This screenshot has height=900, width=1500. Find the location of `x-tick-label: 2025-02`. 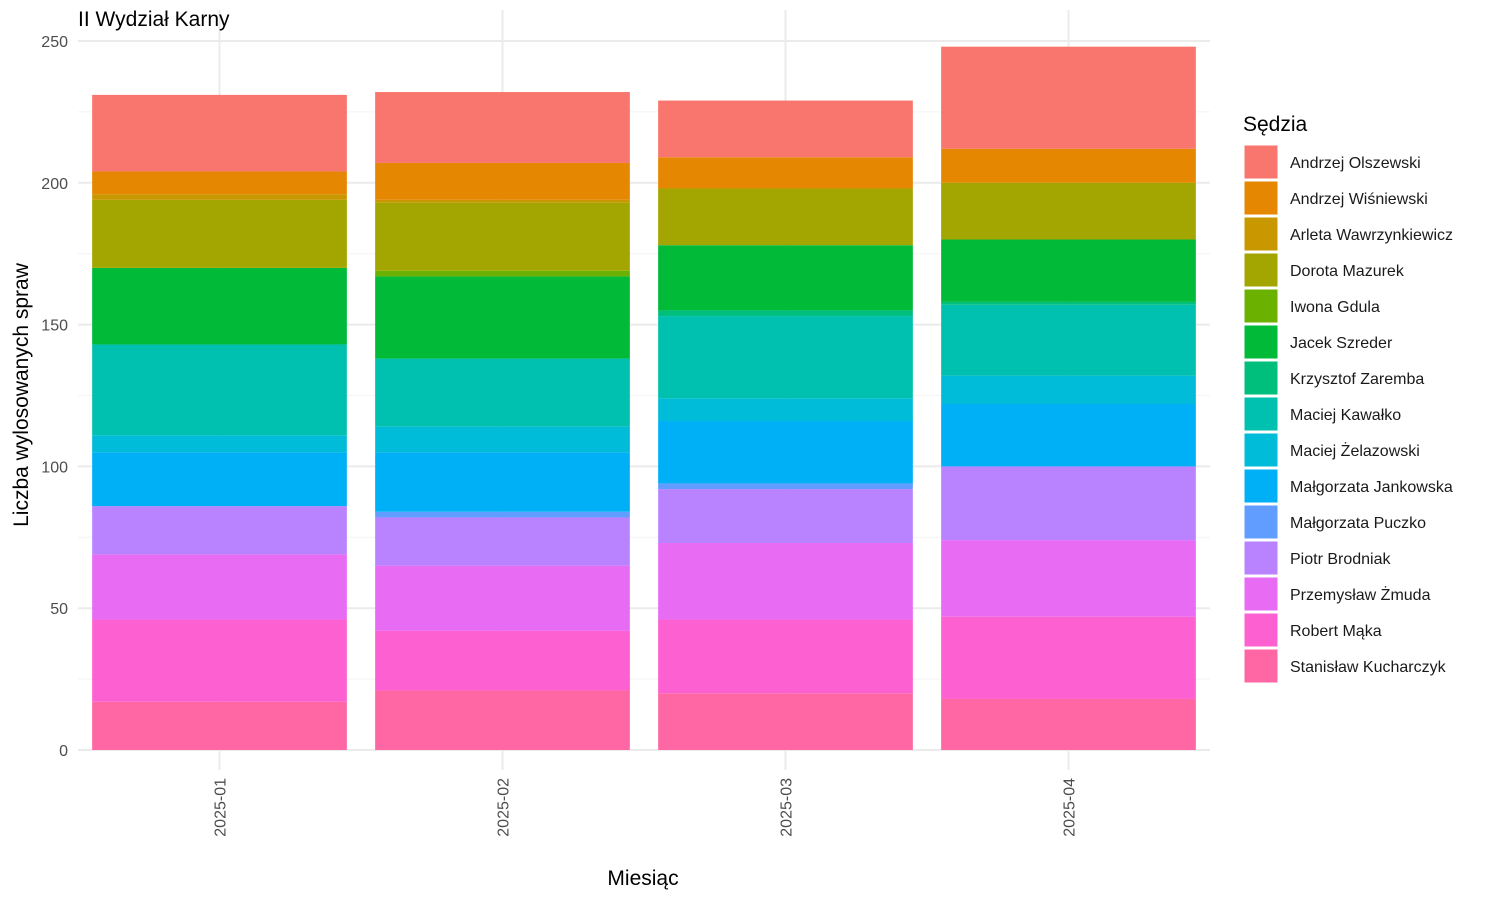

x-tick-label: 2025-02 is located at coordinates (504, 807).